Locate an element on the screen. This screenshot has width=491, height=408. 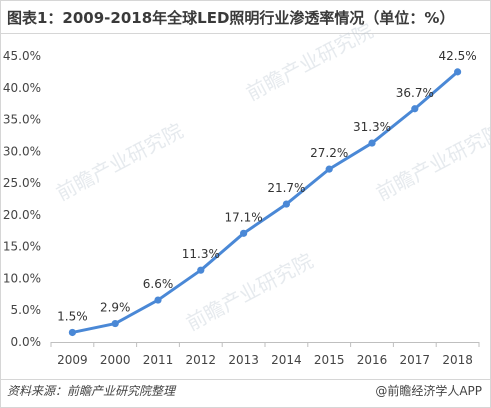
source-note: 资料来源：前瞻产业研究院整理 is located at coordinates (91, 391).